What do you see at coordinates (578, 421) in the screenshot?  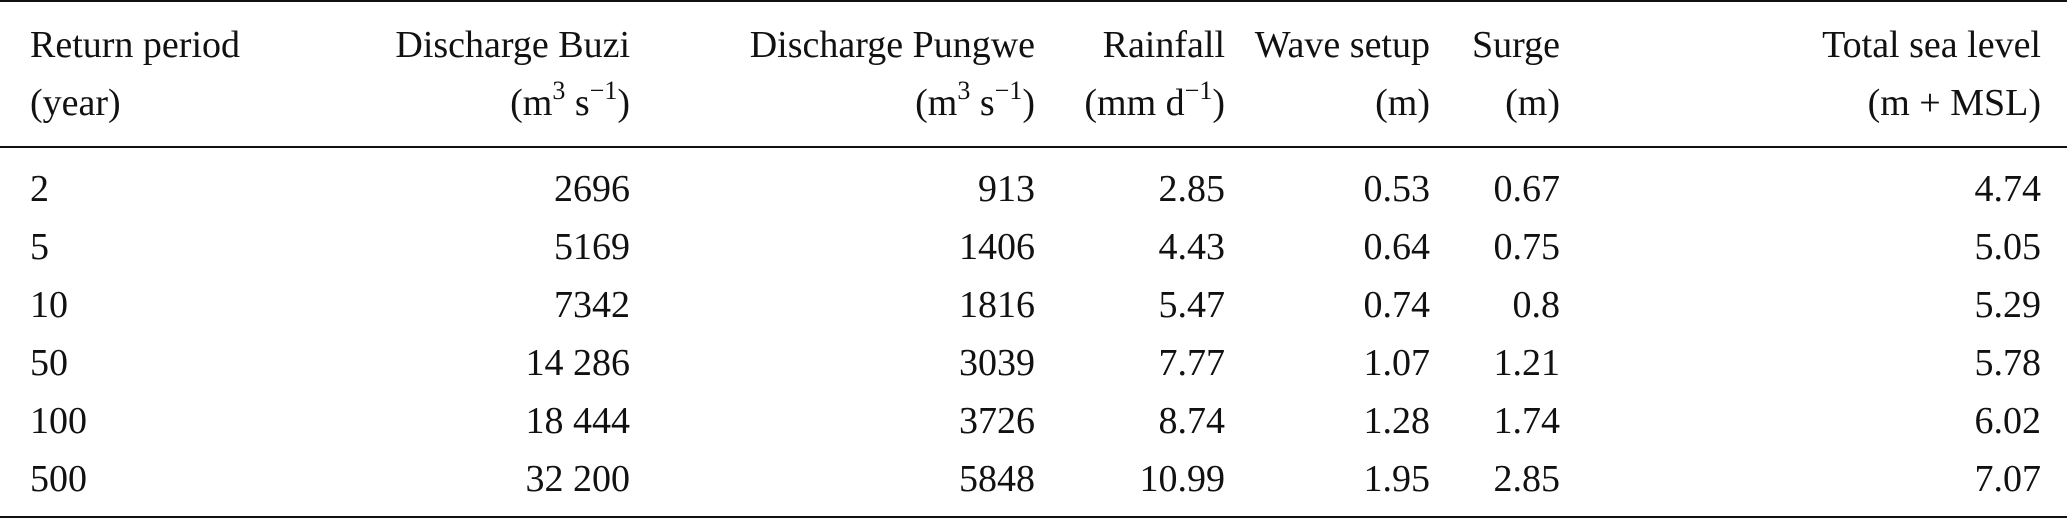 I see `cell-discharge-buzi: 18 444` at bounding box center [578, 421].